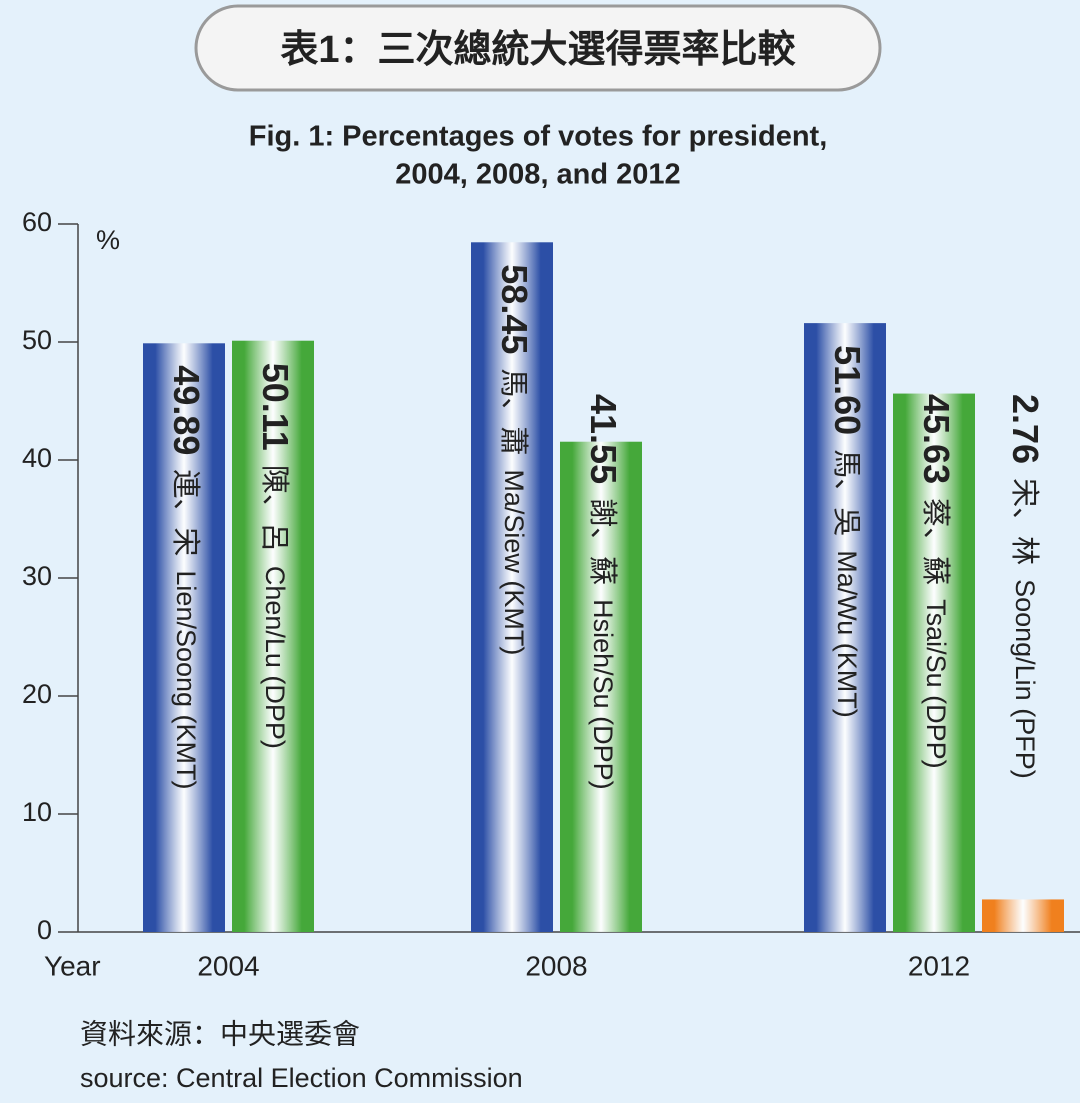  I want to click on value-label: 50.11, so click(275, 407).